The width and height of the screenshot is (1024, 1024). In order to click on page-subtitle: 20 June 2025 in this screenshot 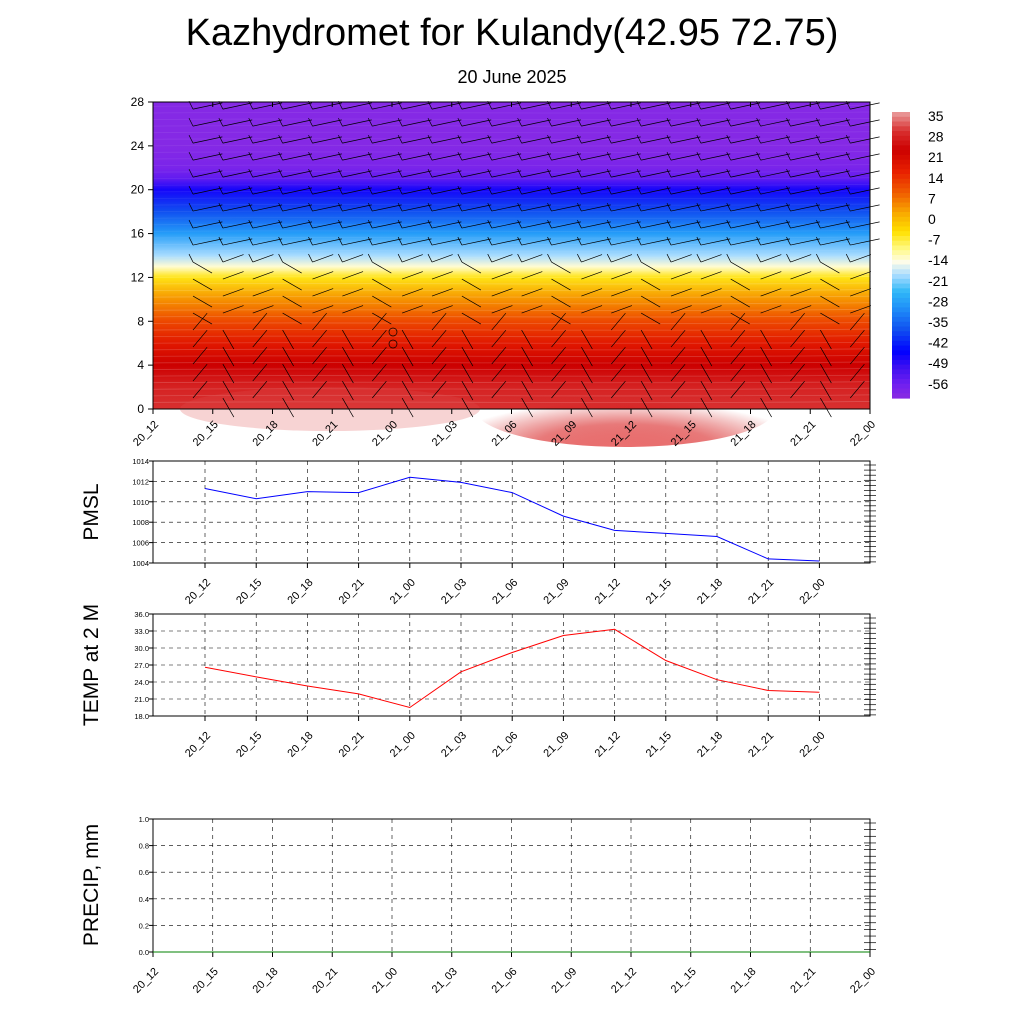, I will do `click(512, 77)`.